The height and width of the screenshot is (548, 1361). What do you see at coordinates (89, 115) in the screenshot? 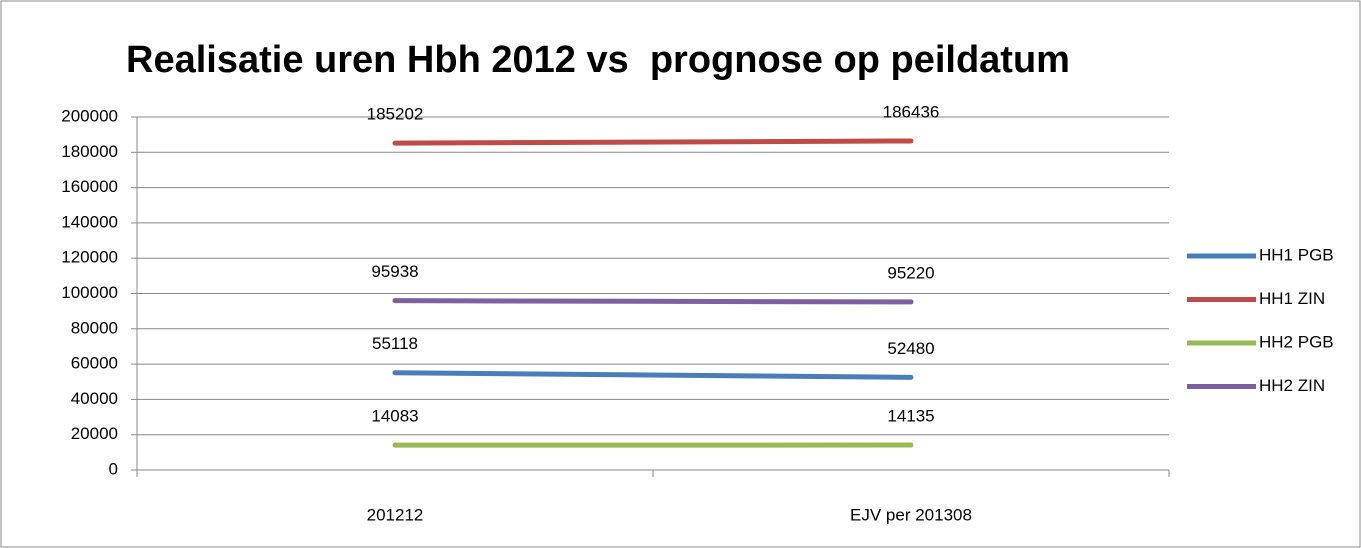
I see `y-tick-label: 200000` at bounding box center [89, 115].